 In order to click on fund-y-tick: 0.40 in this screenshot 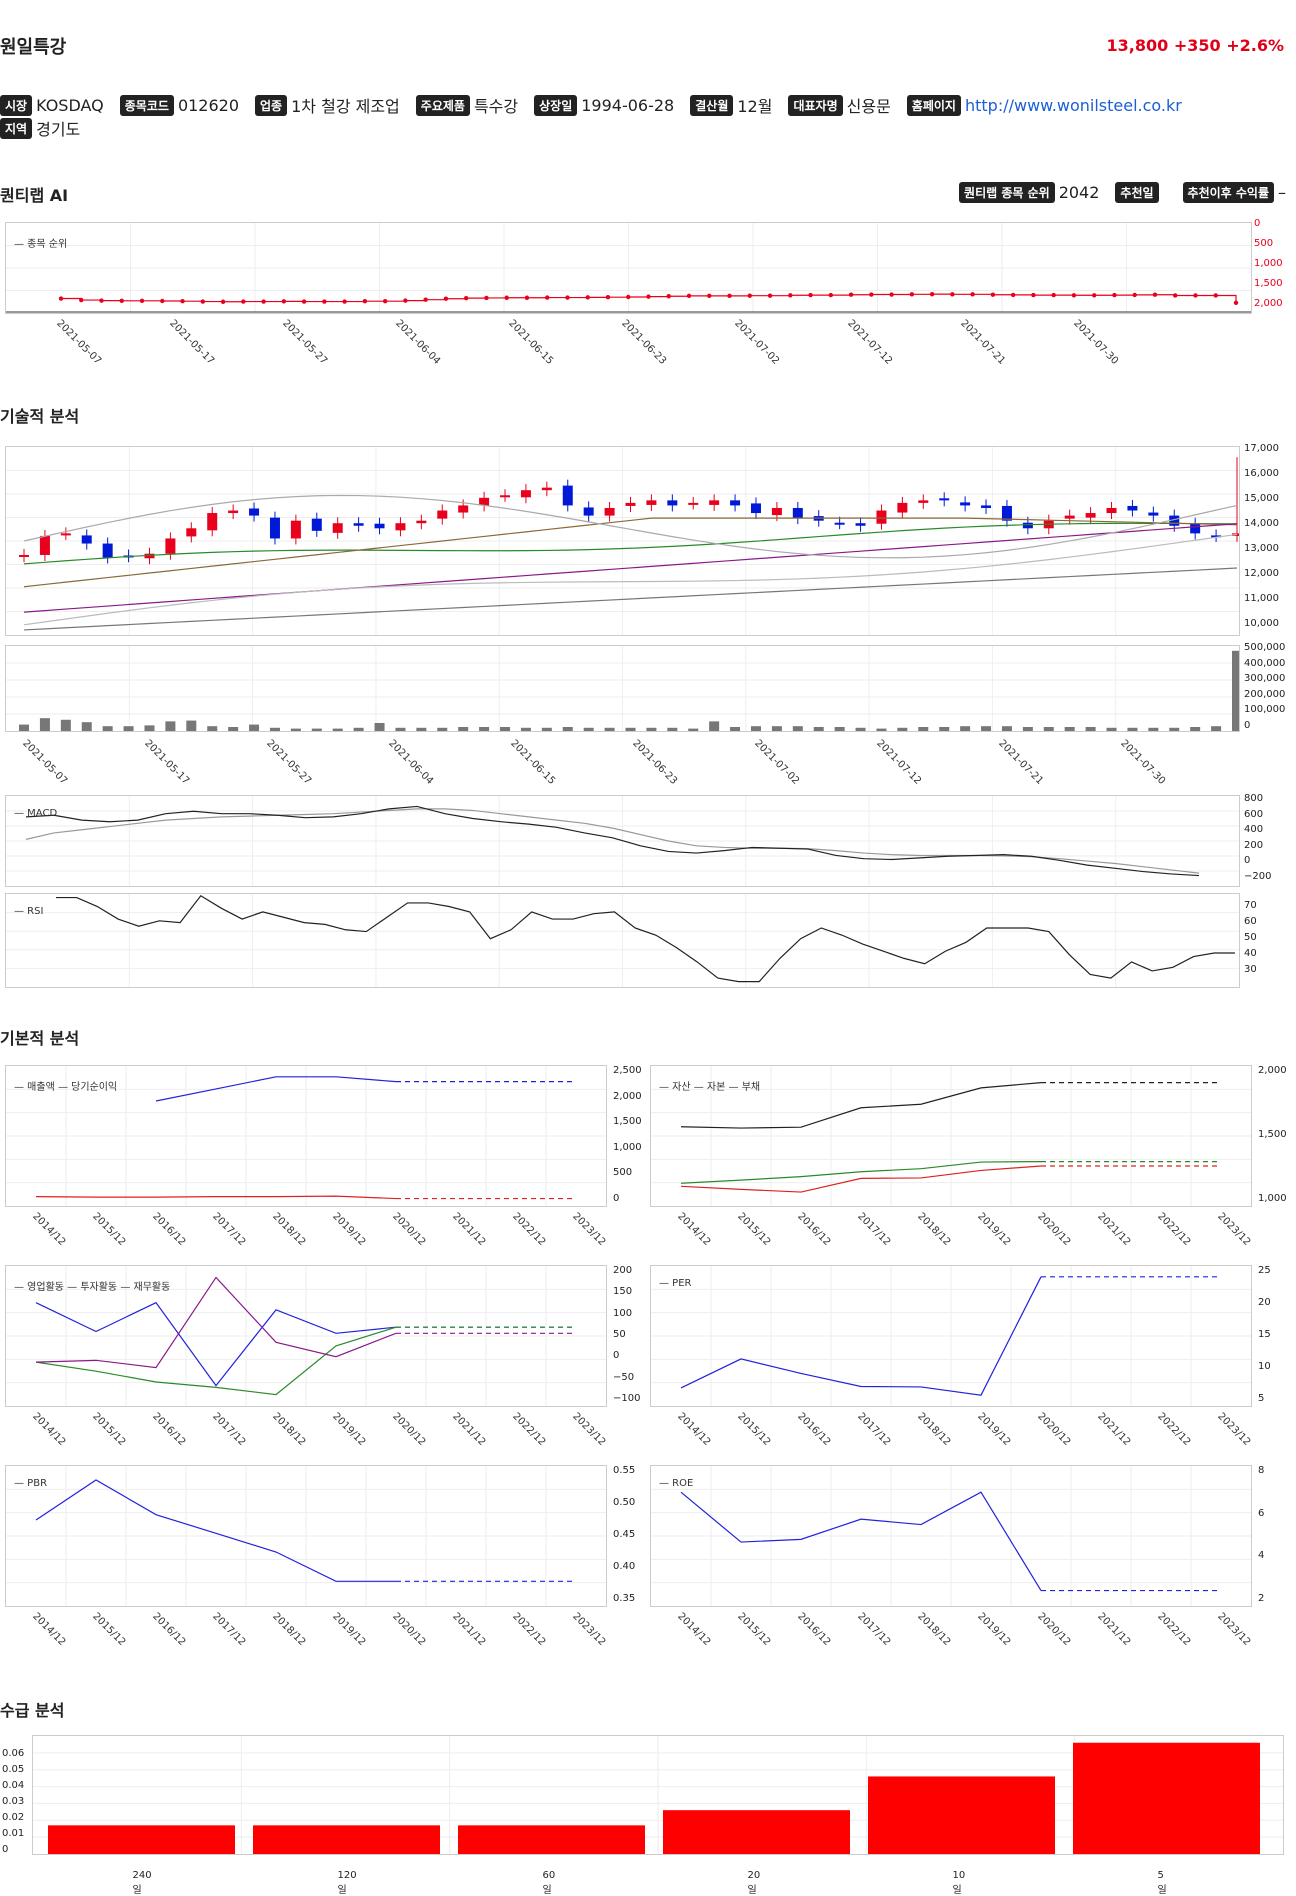, I will do `click(624, 1566)`.